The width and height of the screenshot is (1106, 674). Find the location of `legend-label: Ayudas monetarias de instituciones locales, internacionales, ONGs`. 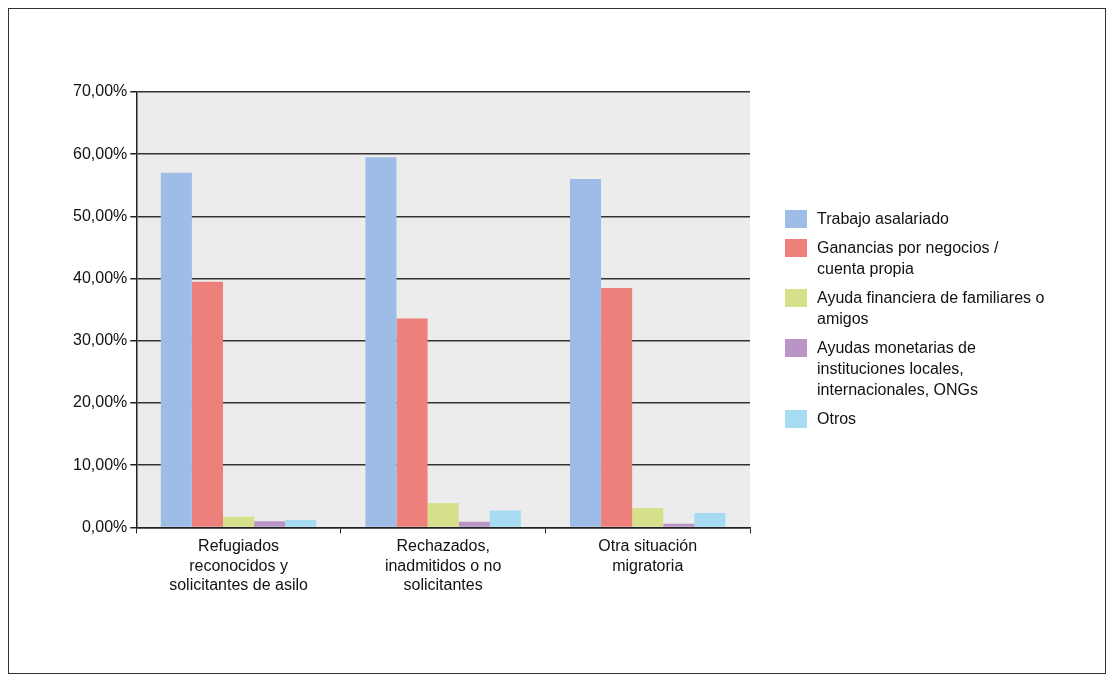

legend-label: Ayudas monetarias de instituciones locales, internacionales, ONGs is located at coordinates (898, 369).